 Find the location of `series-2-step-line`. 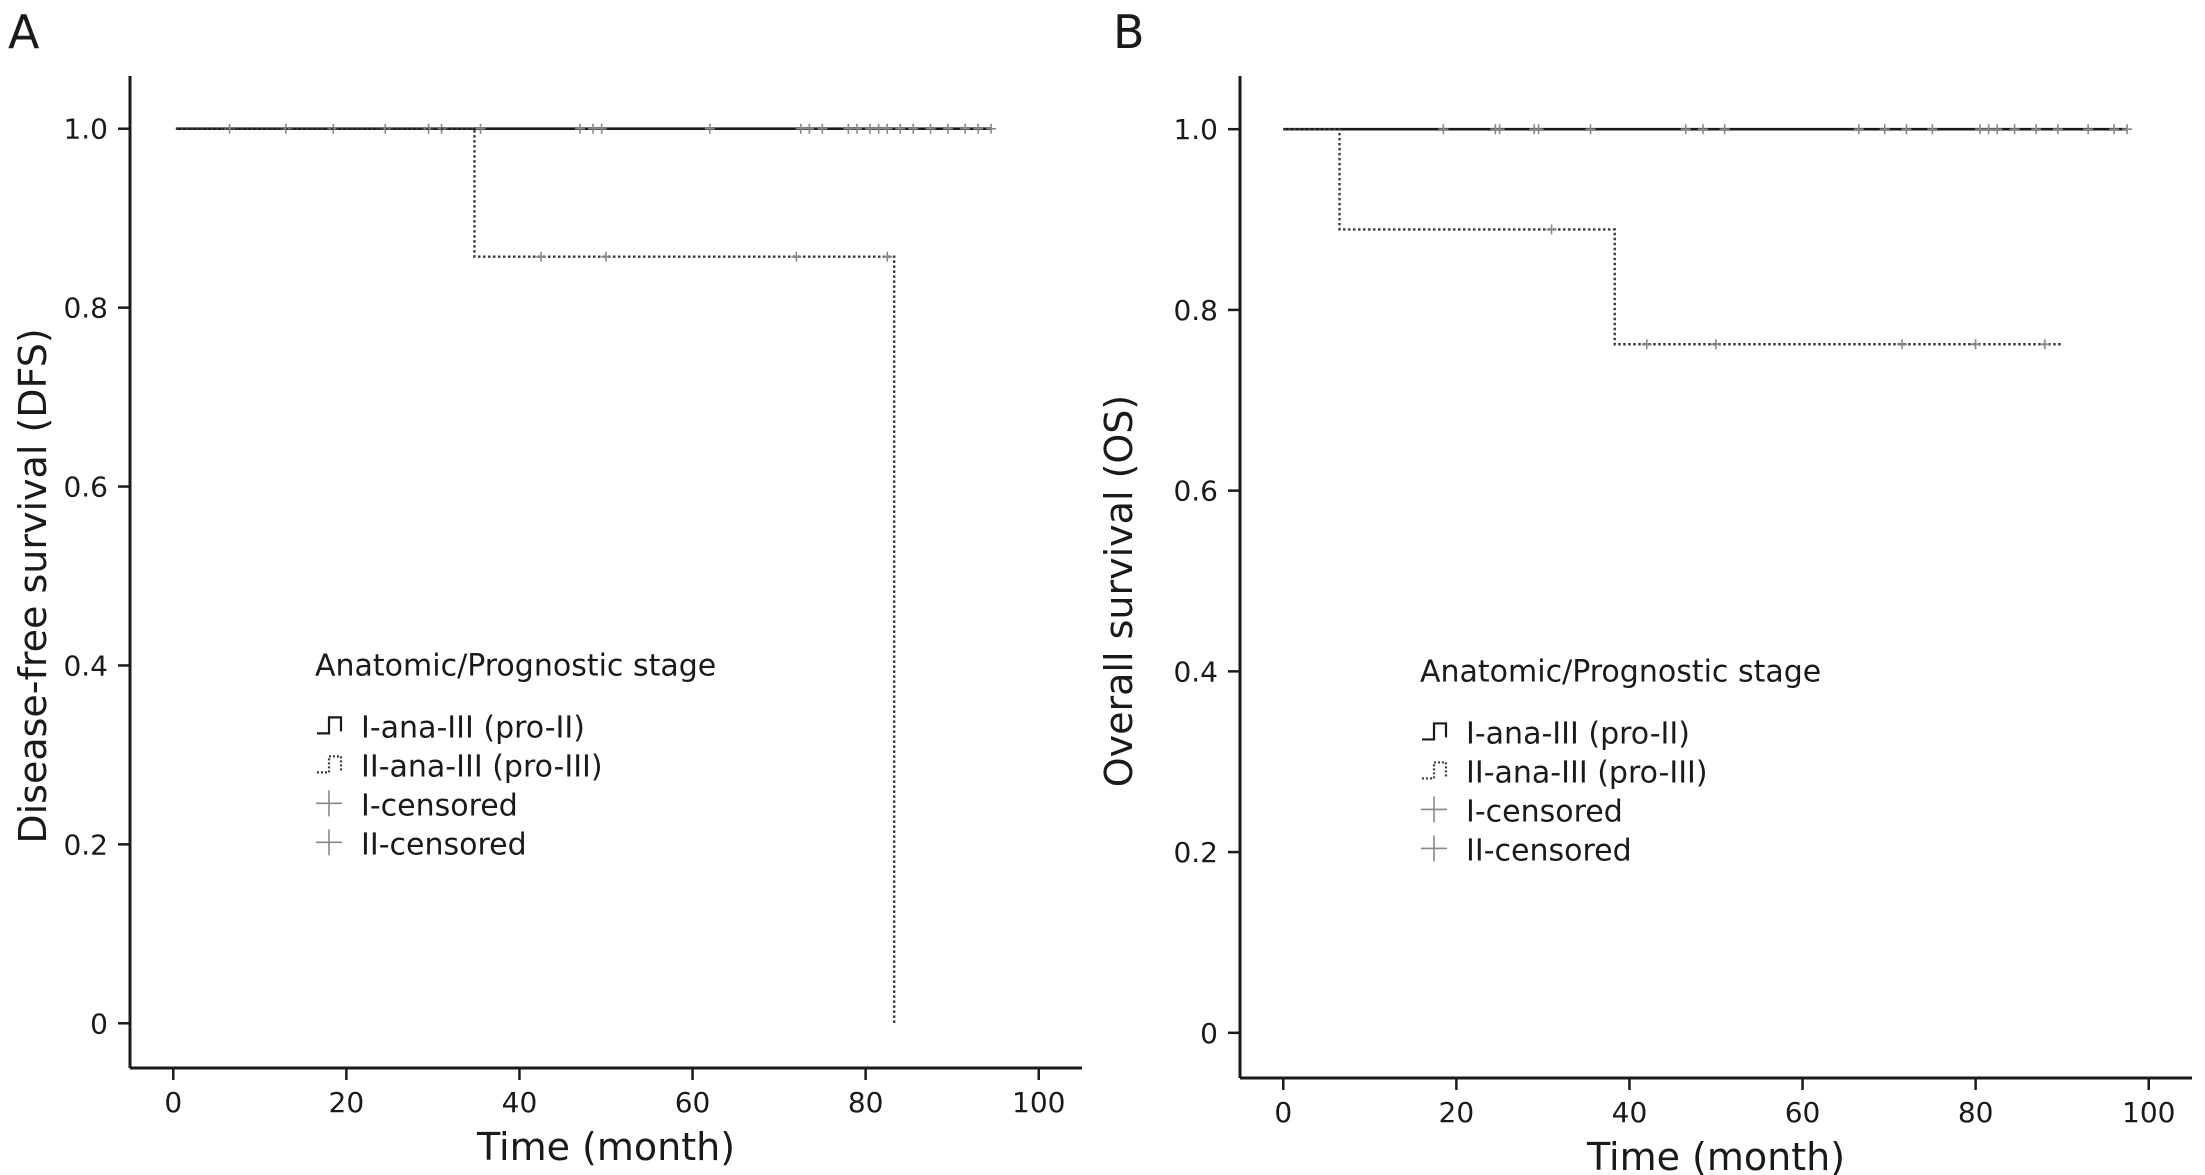

series-2-step-line is located at coordinates (1673, 236).